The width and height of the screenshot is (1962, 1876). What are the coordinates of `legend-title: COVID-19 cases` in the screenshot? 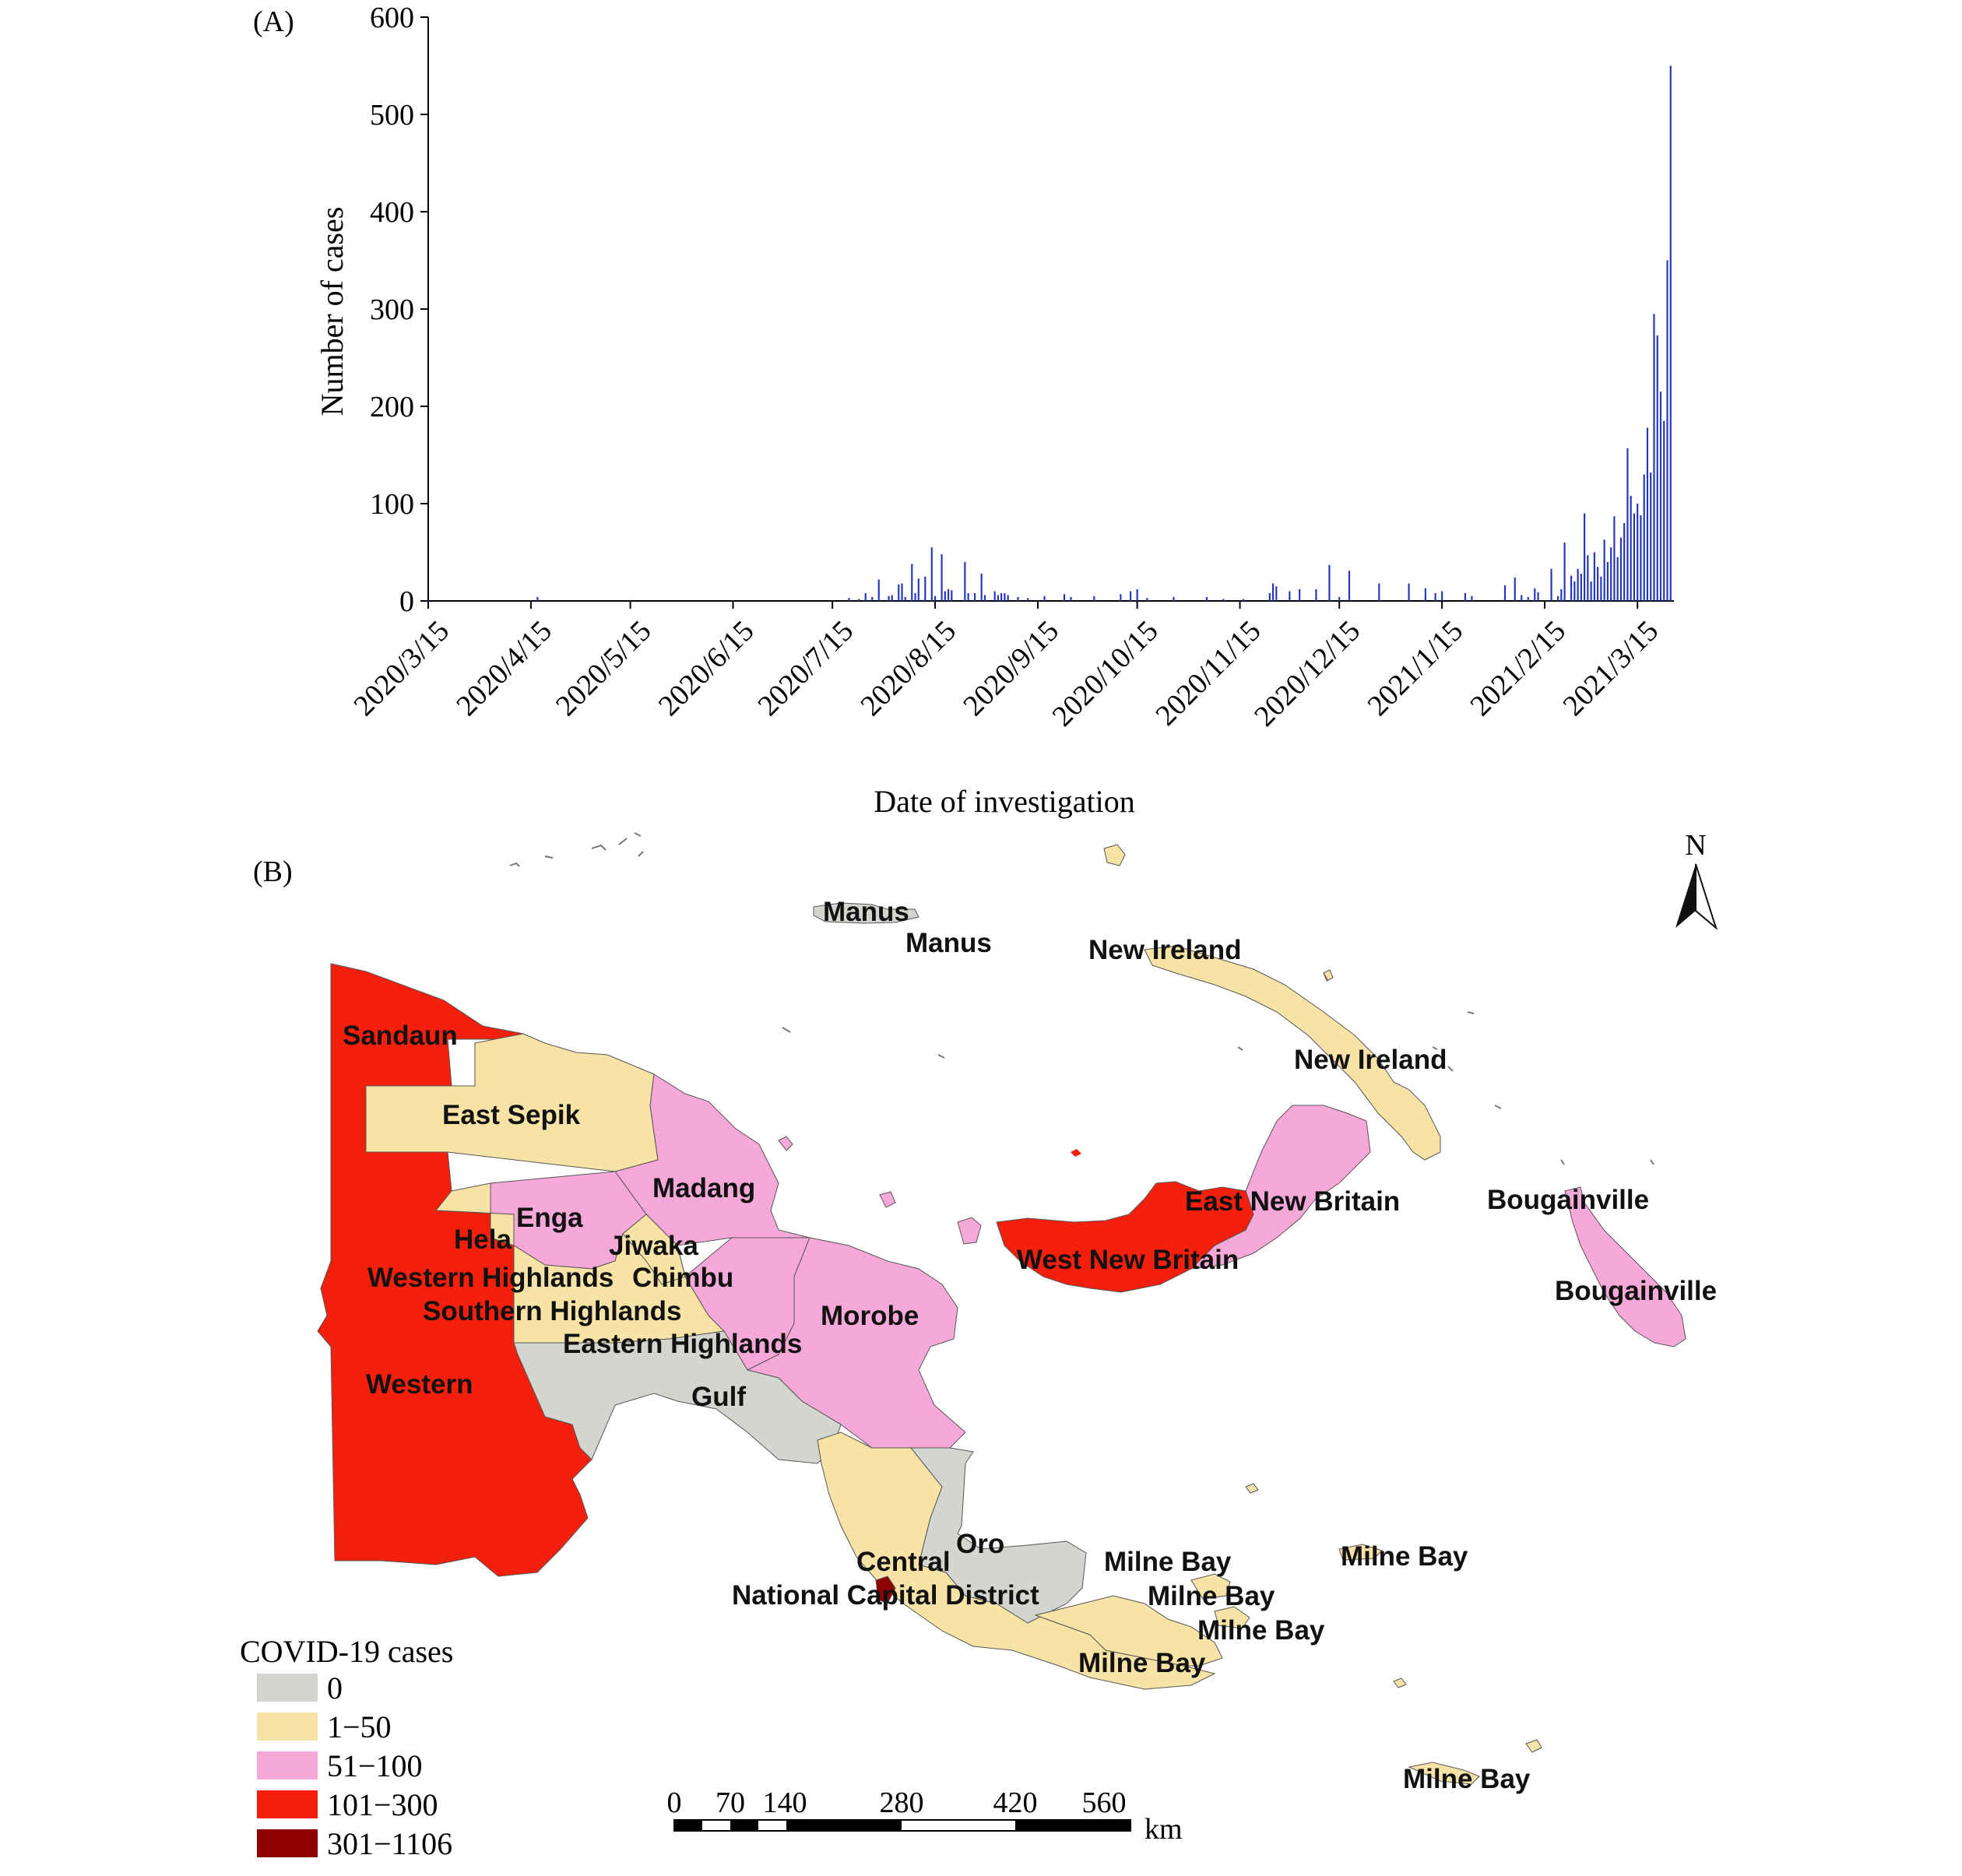 It's located at (346, 1652).